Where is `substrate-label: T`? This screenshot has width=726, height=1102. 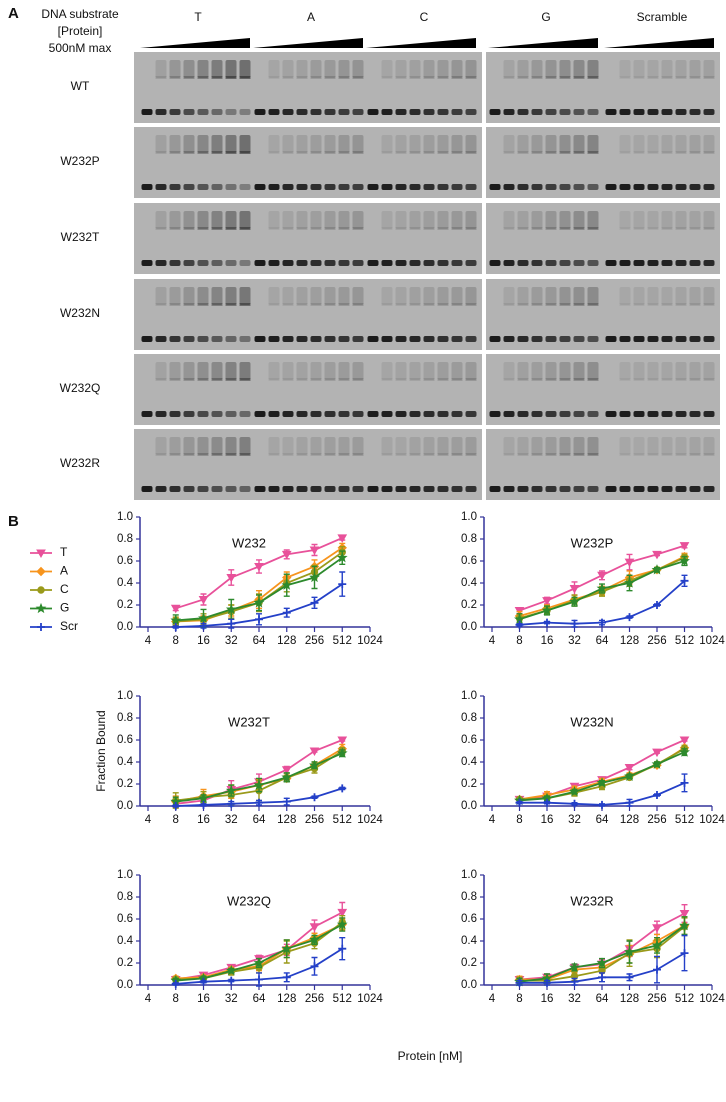 substrate-label: T is located at coordinates (198, 17).